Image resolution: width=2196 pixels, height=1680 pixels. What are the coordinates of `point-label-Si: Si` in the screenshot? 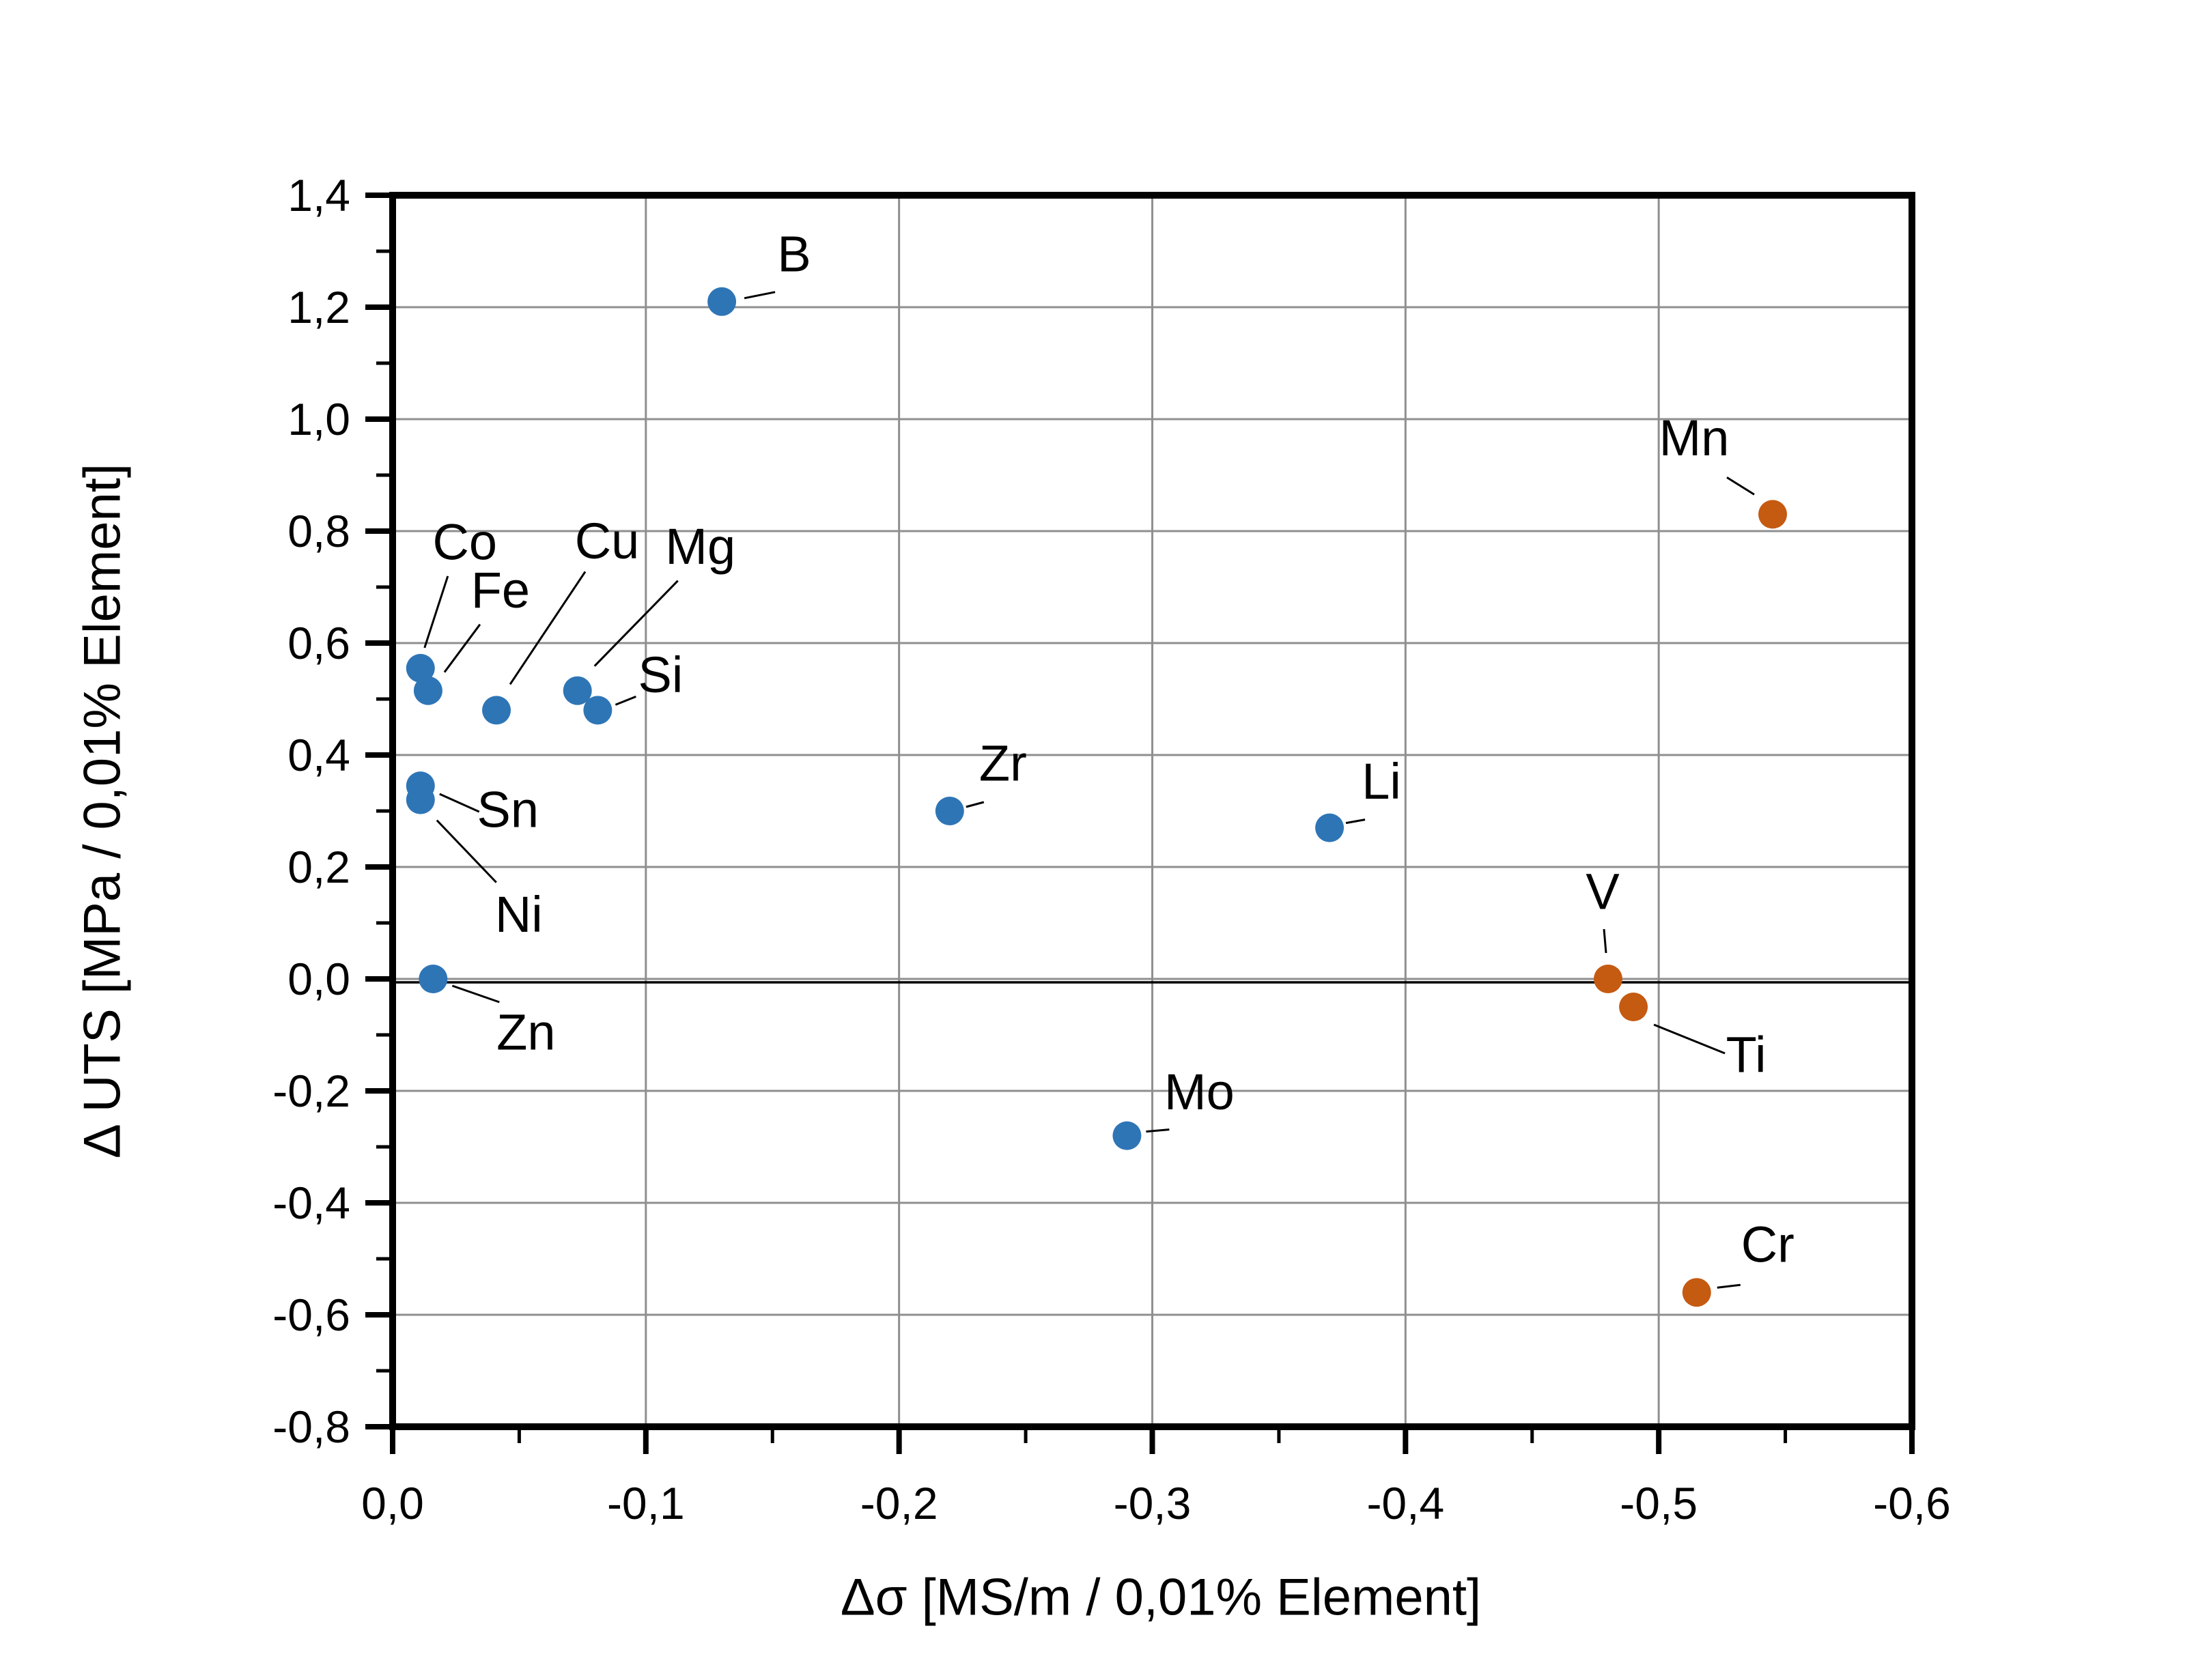 It's located at (661, 674).